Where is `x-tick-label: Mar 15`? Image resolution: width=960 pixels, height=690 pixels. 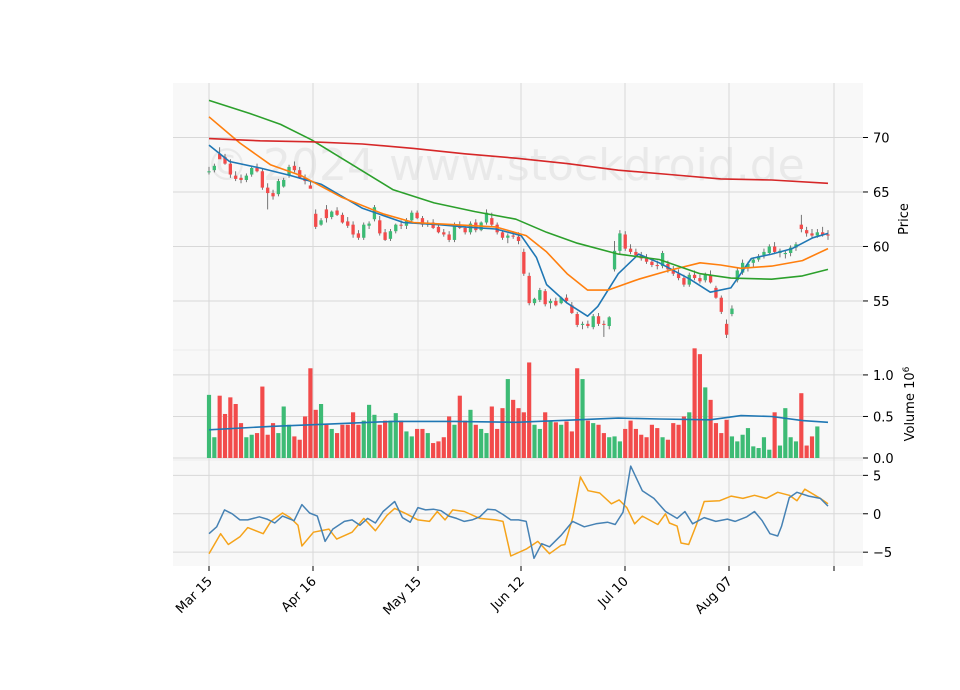 x-tick-label: Mar 15 is located at coordinates (194, 595).